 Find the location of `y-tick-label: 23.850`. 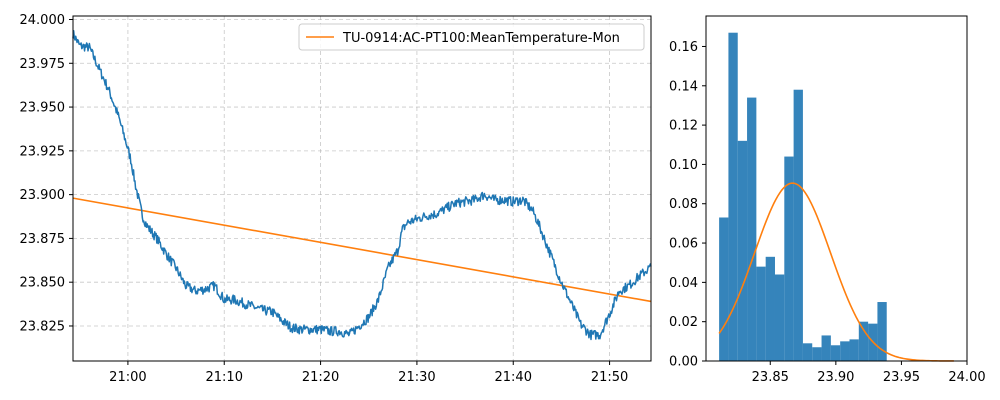

y-tick-label: 23.850 is located at coordinates (43, 283).